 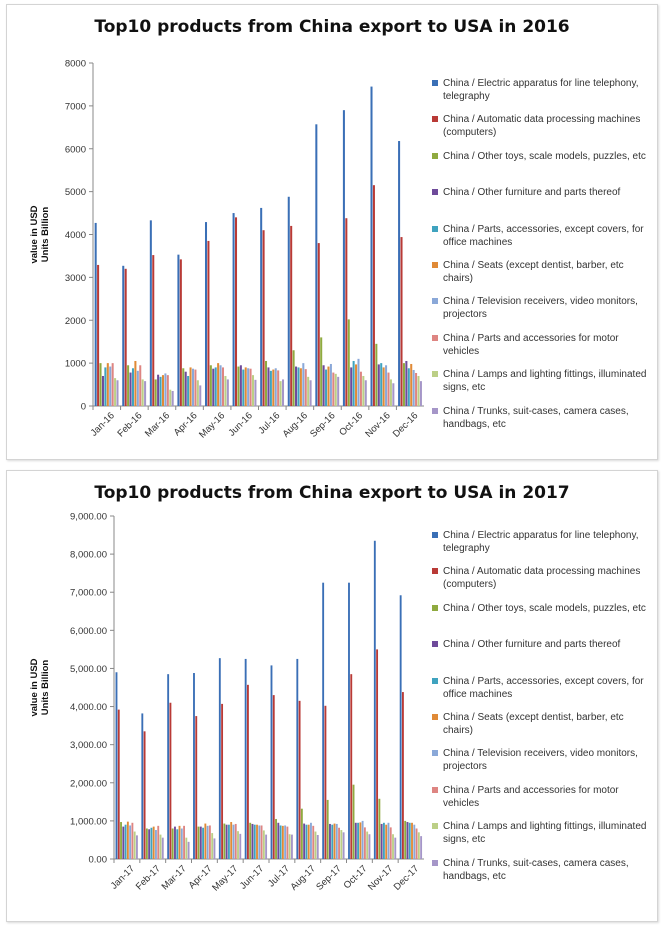 What do you see at coordinates (88, 669) in the screenshot?
I see `y-tick-label: 5,000.00` at bounding box center [88, 669].